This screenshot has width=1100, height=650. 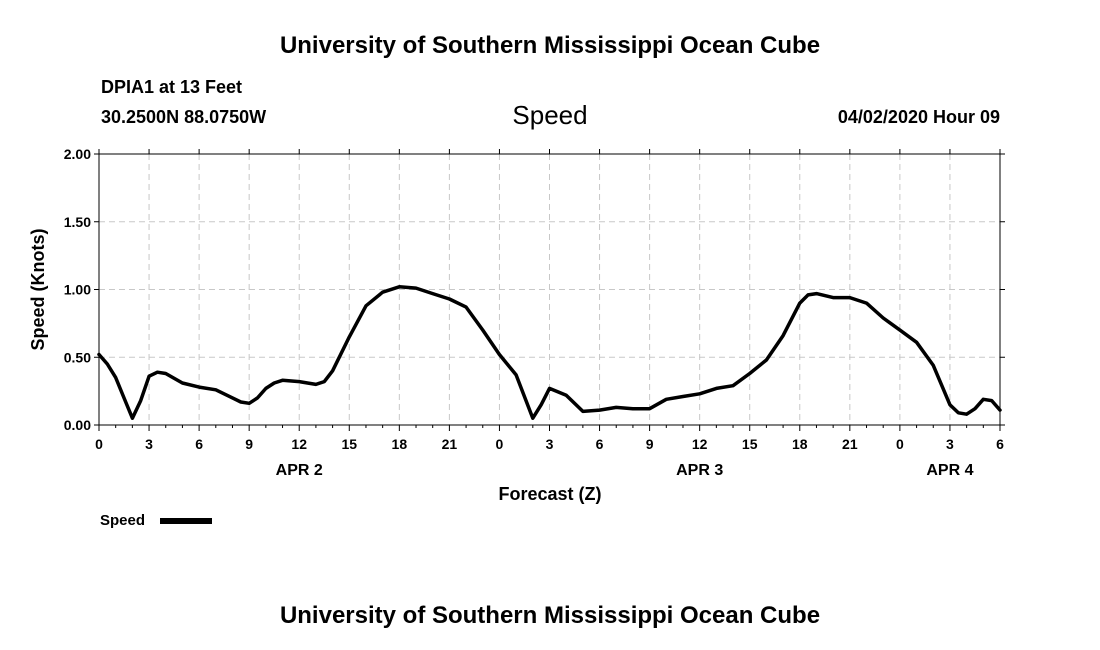 I want to click on station-coordinates: 30.2500N 88.0750W, so click(x=184, y=117).